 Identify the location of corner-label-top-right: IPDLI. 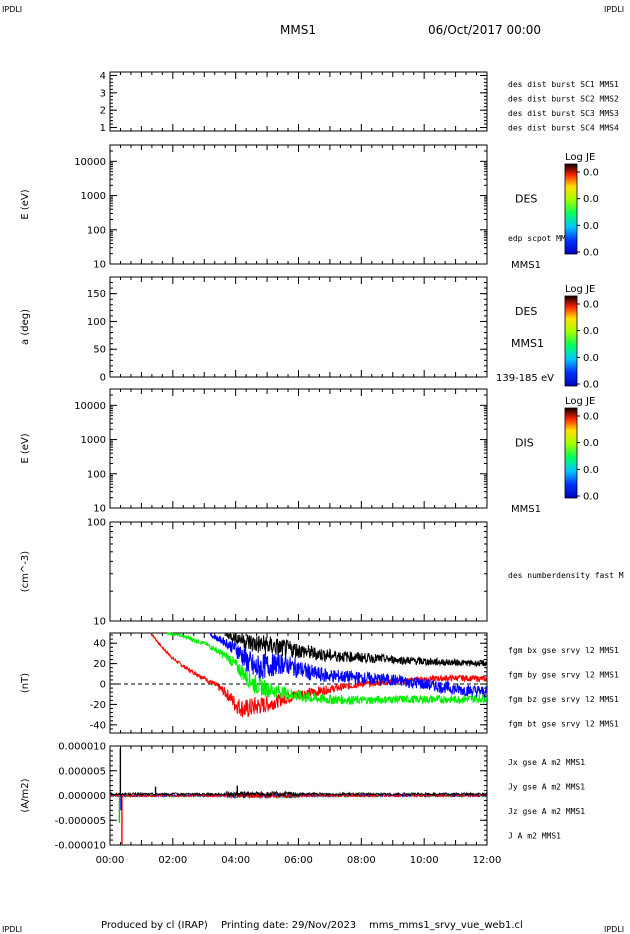
(614, 9).